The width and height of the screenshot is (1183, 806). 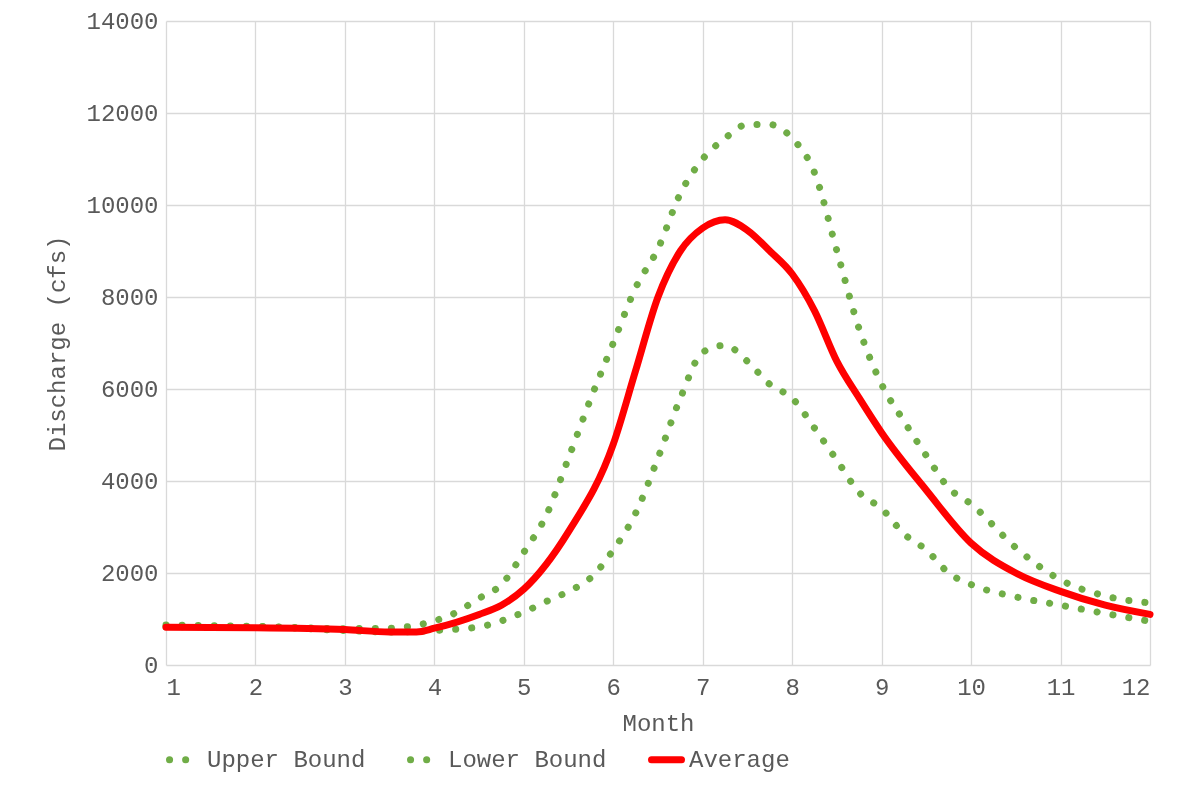 What do you see at coordinates (129, 298) in the screenshot?
I see `y-tick-label: 8000` at bounding box center [129, 298].